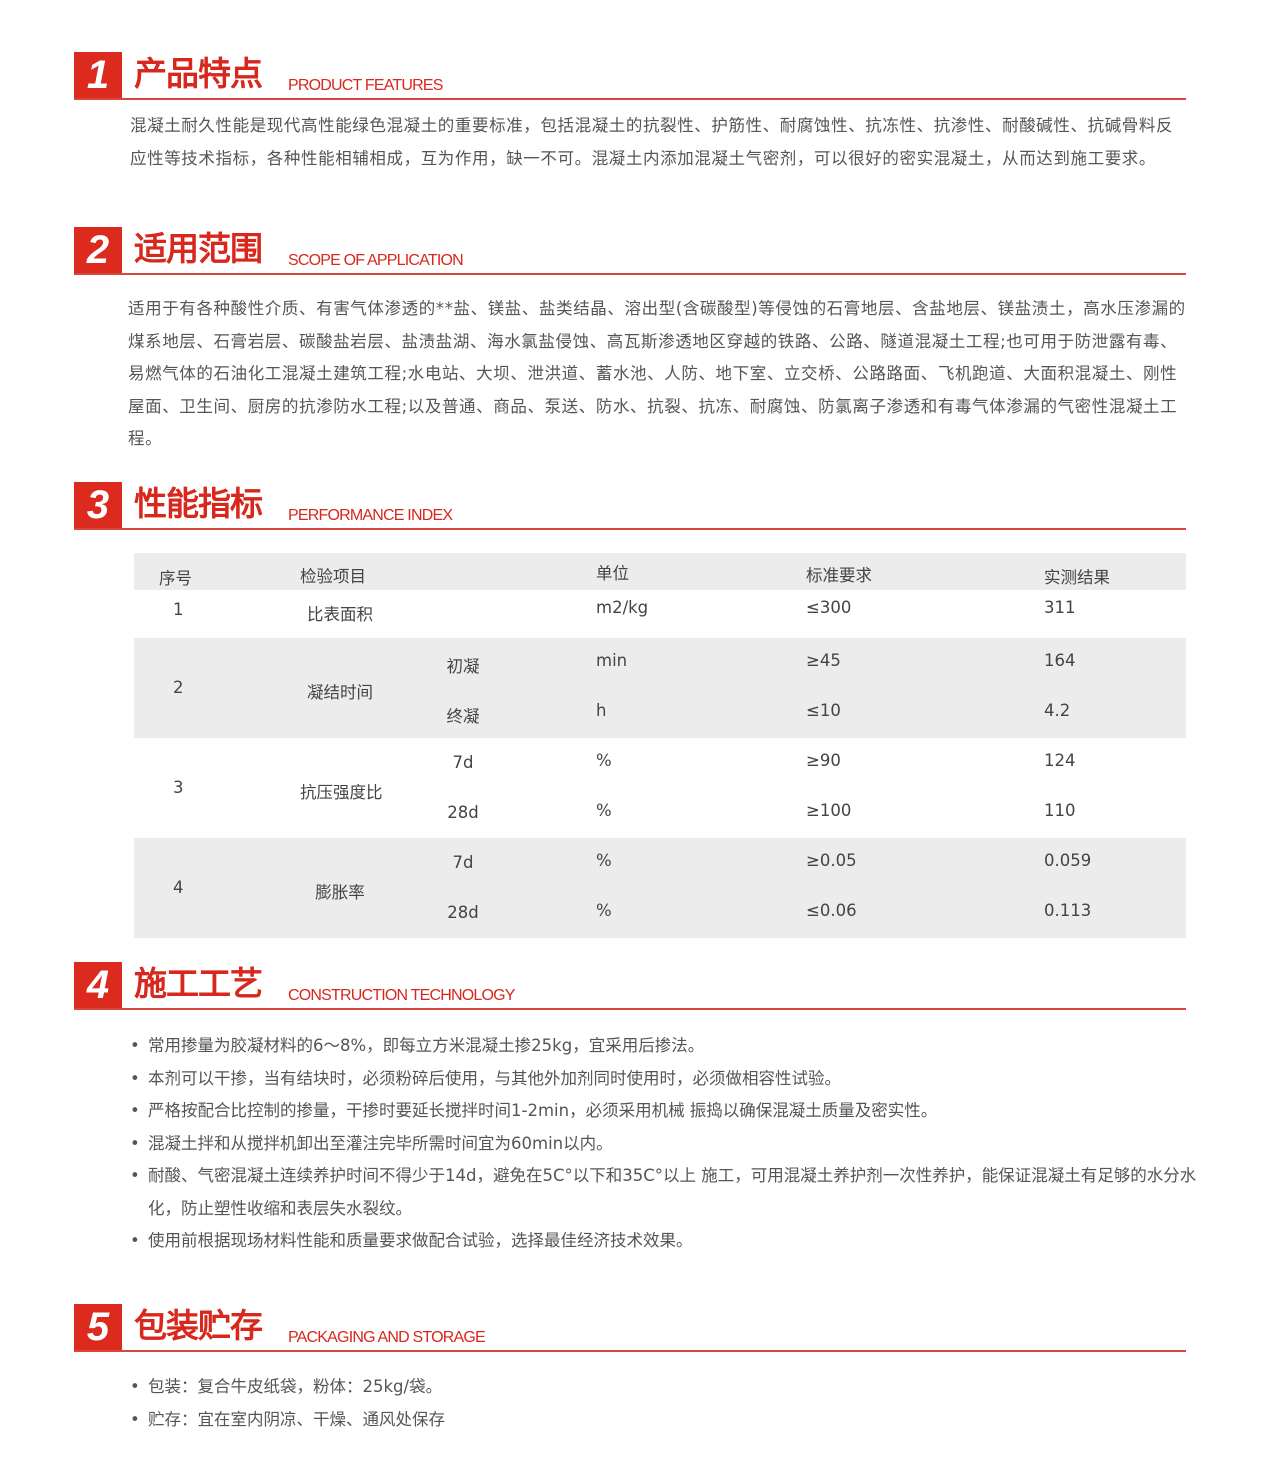 The width and height of the screenshot is (1280, 1484). What do you see at coordinates (178, 609) in the screenshot?
I see `cell-seq: 1` at bounding box center [178, 609].